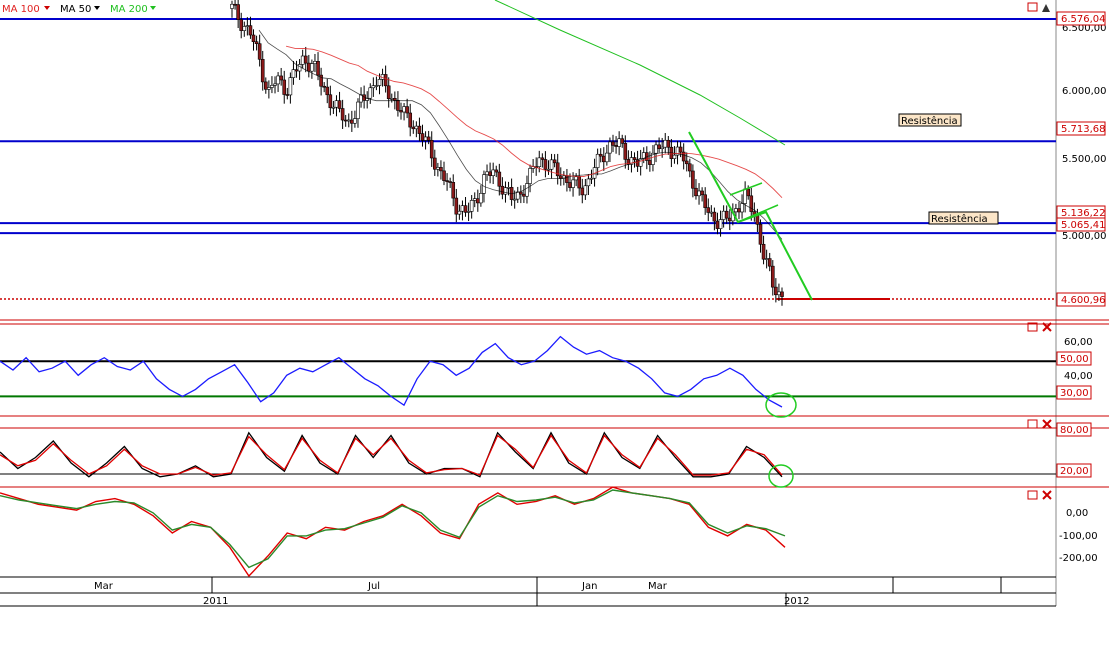  I want to click on y-tick-label: 60,00, so click(1078, 342).